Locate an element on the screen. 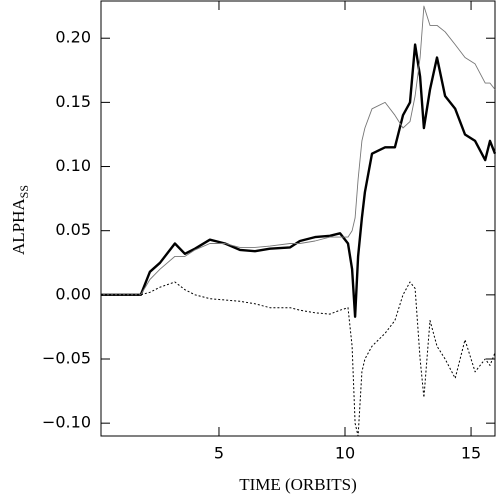  x-tick-label: 15 is located at coordinates (471, 453).